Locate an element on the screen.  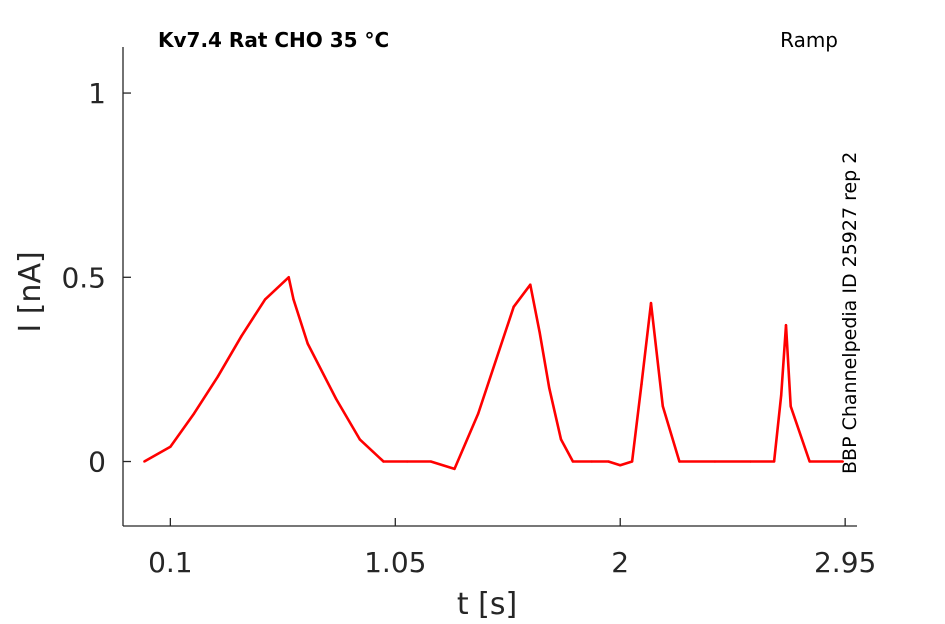
channelpedia-label: BBP Channelpedia ID 25927 rep 2 is located at coordinates (850, 313).